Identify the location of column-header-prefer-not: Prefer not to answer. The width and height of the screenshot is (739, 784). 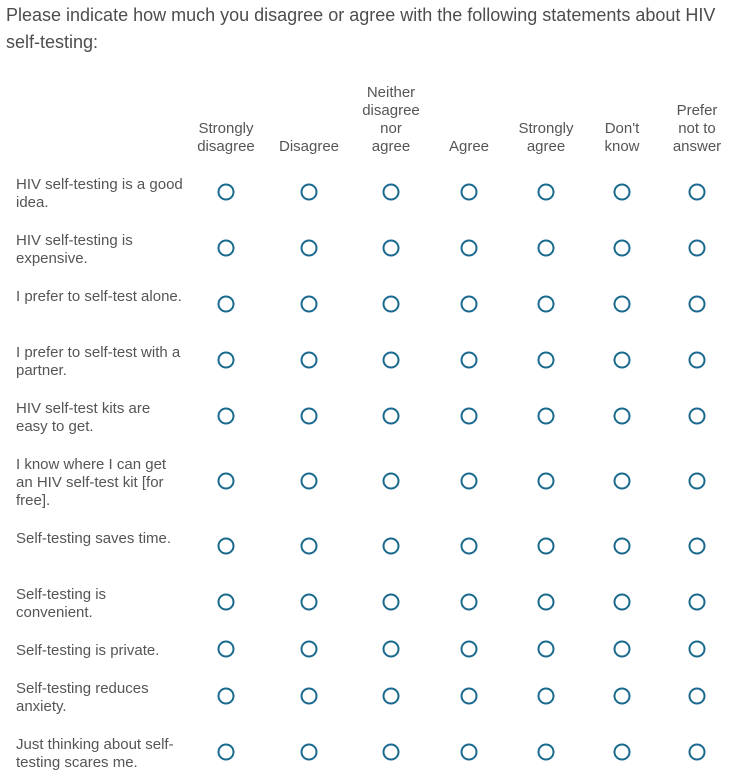
(697, 120).